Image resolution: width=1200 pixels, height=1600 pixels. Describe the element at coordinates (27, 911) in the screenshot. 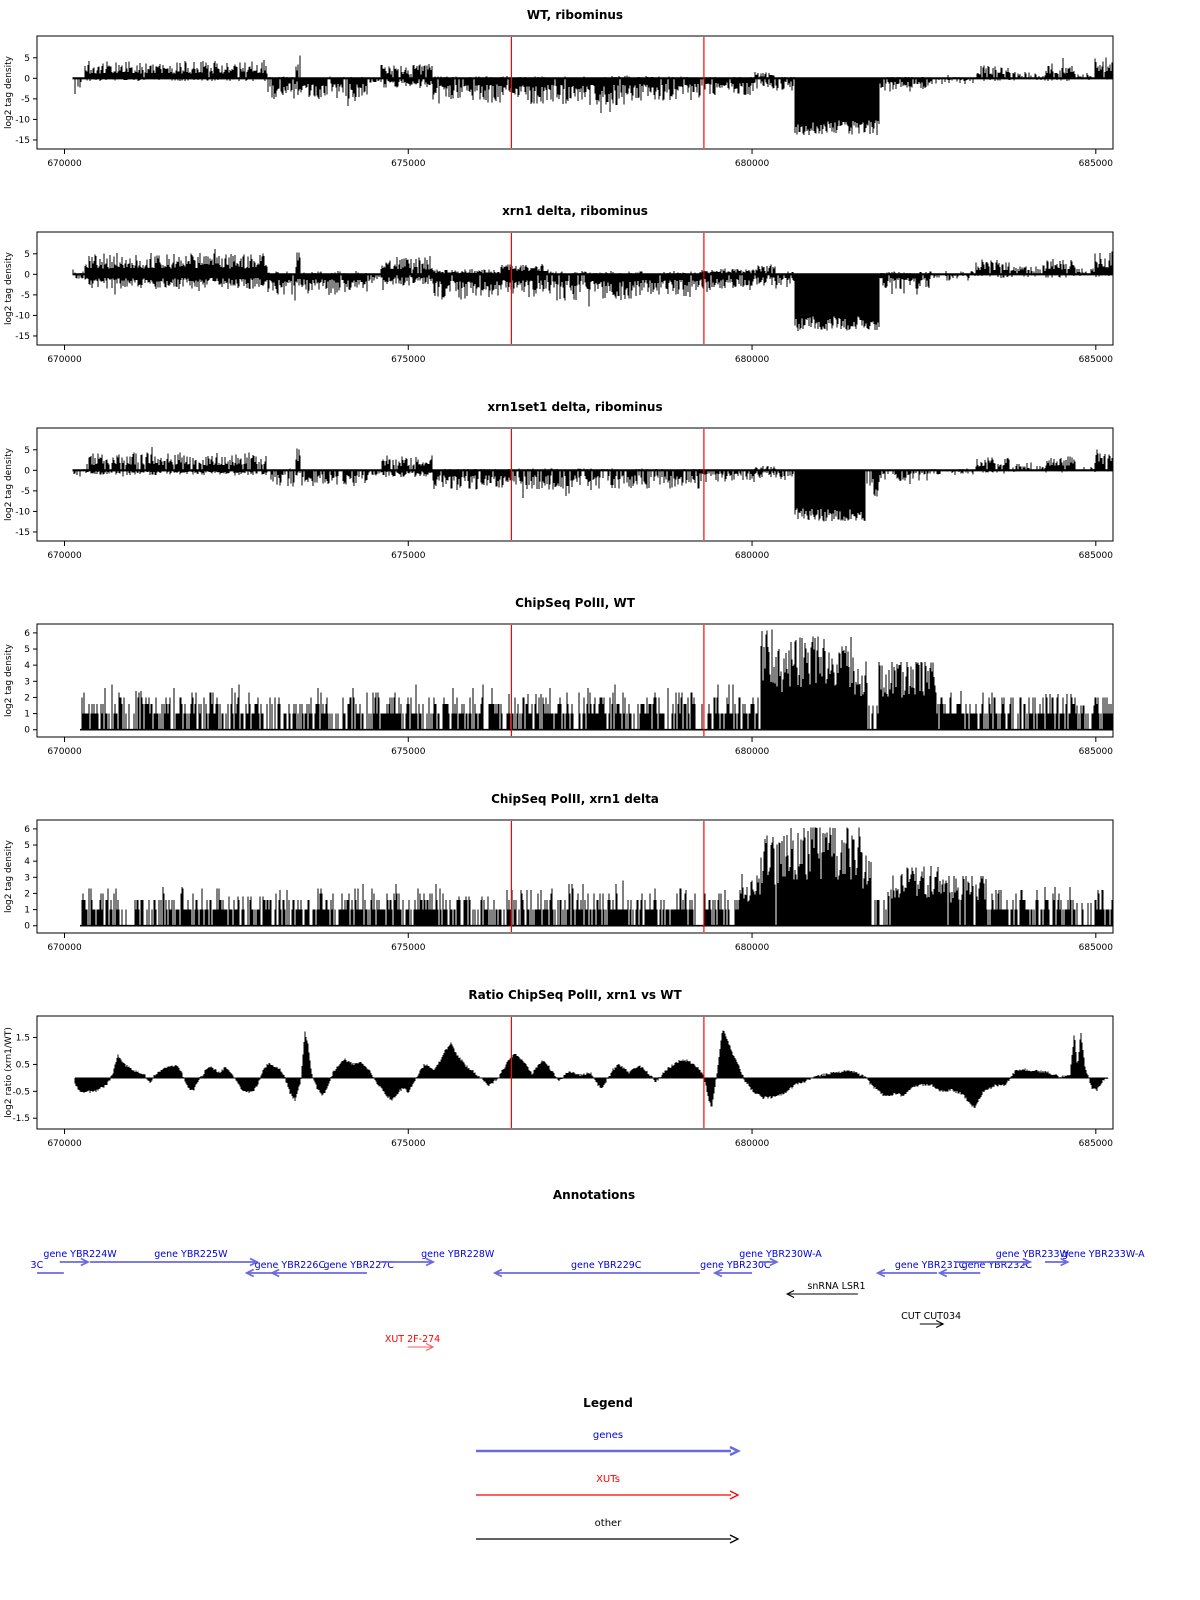

I see `y-tick-label: 1` at that location.